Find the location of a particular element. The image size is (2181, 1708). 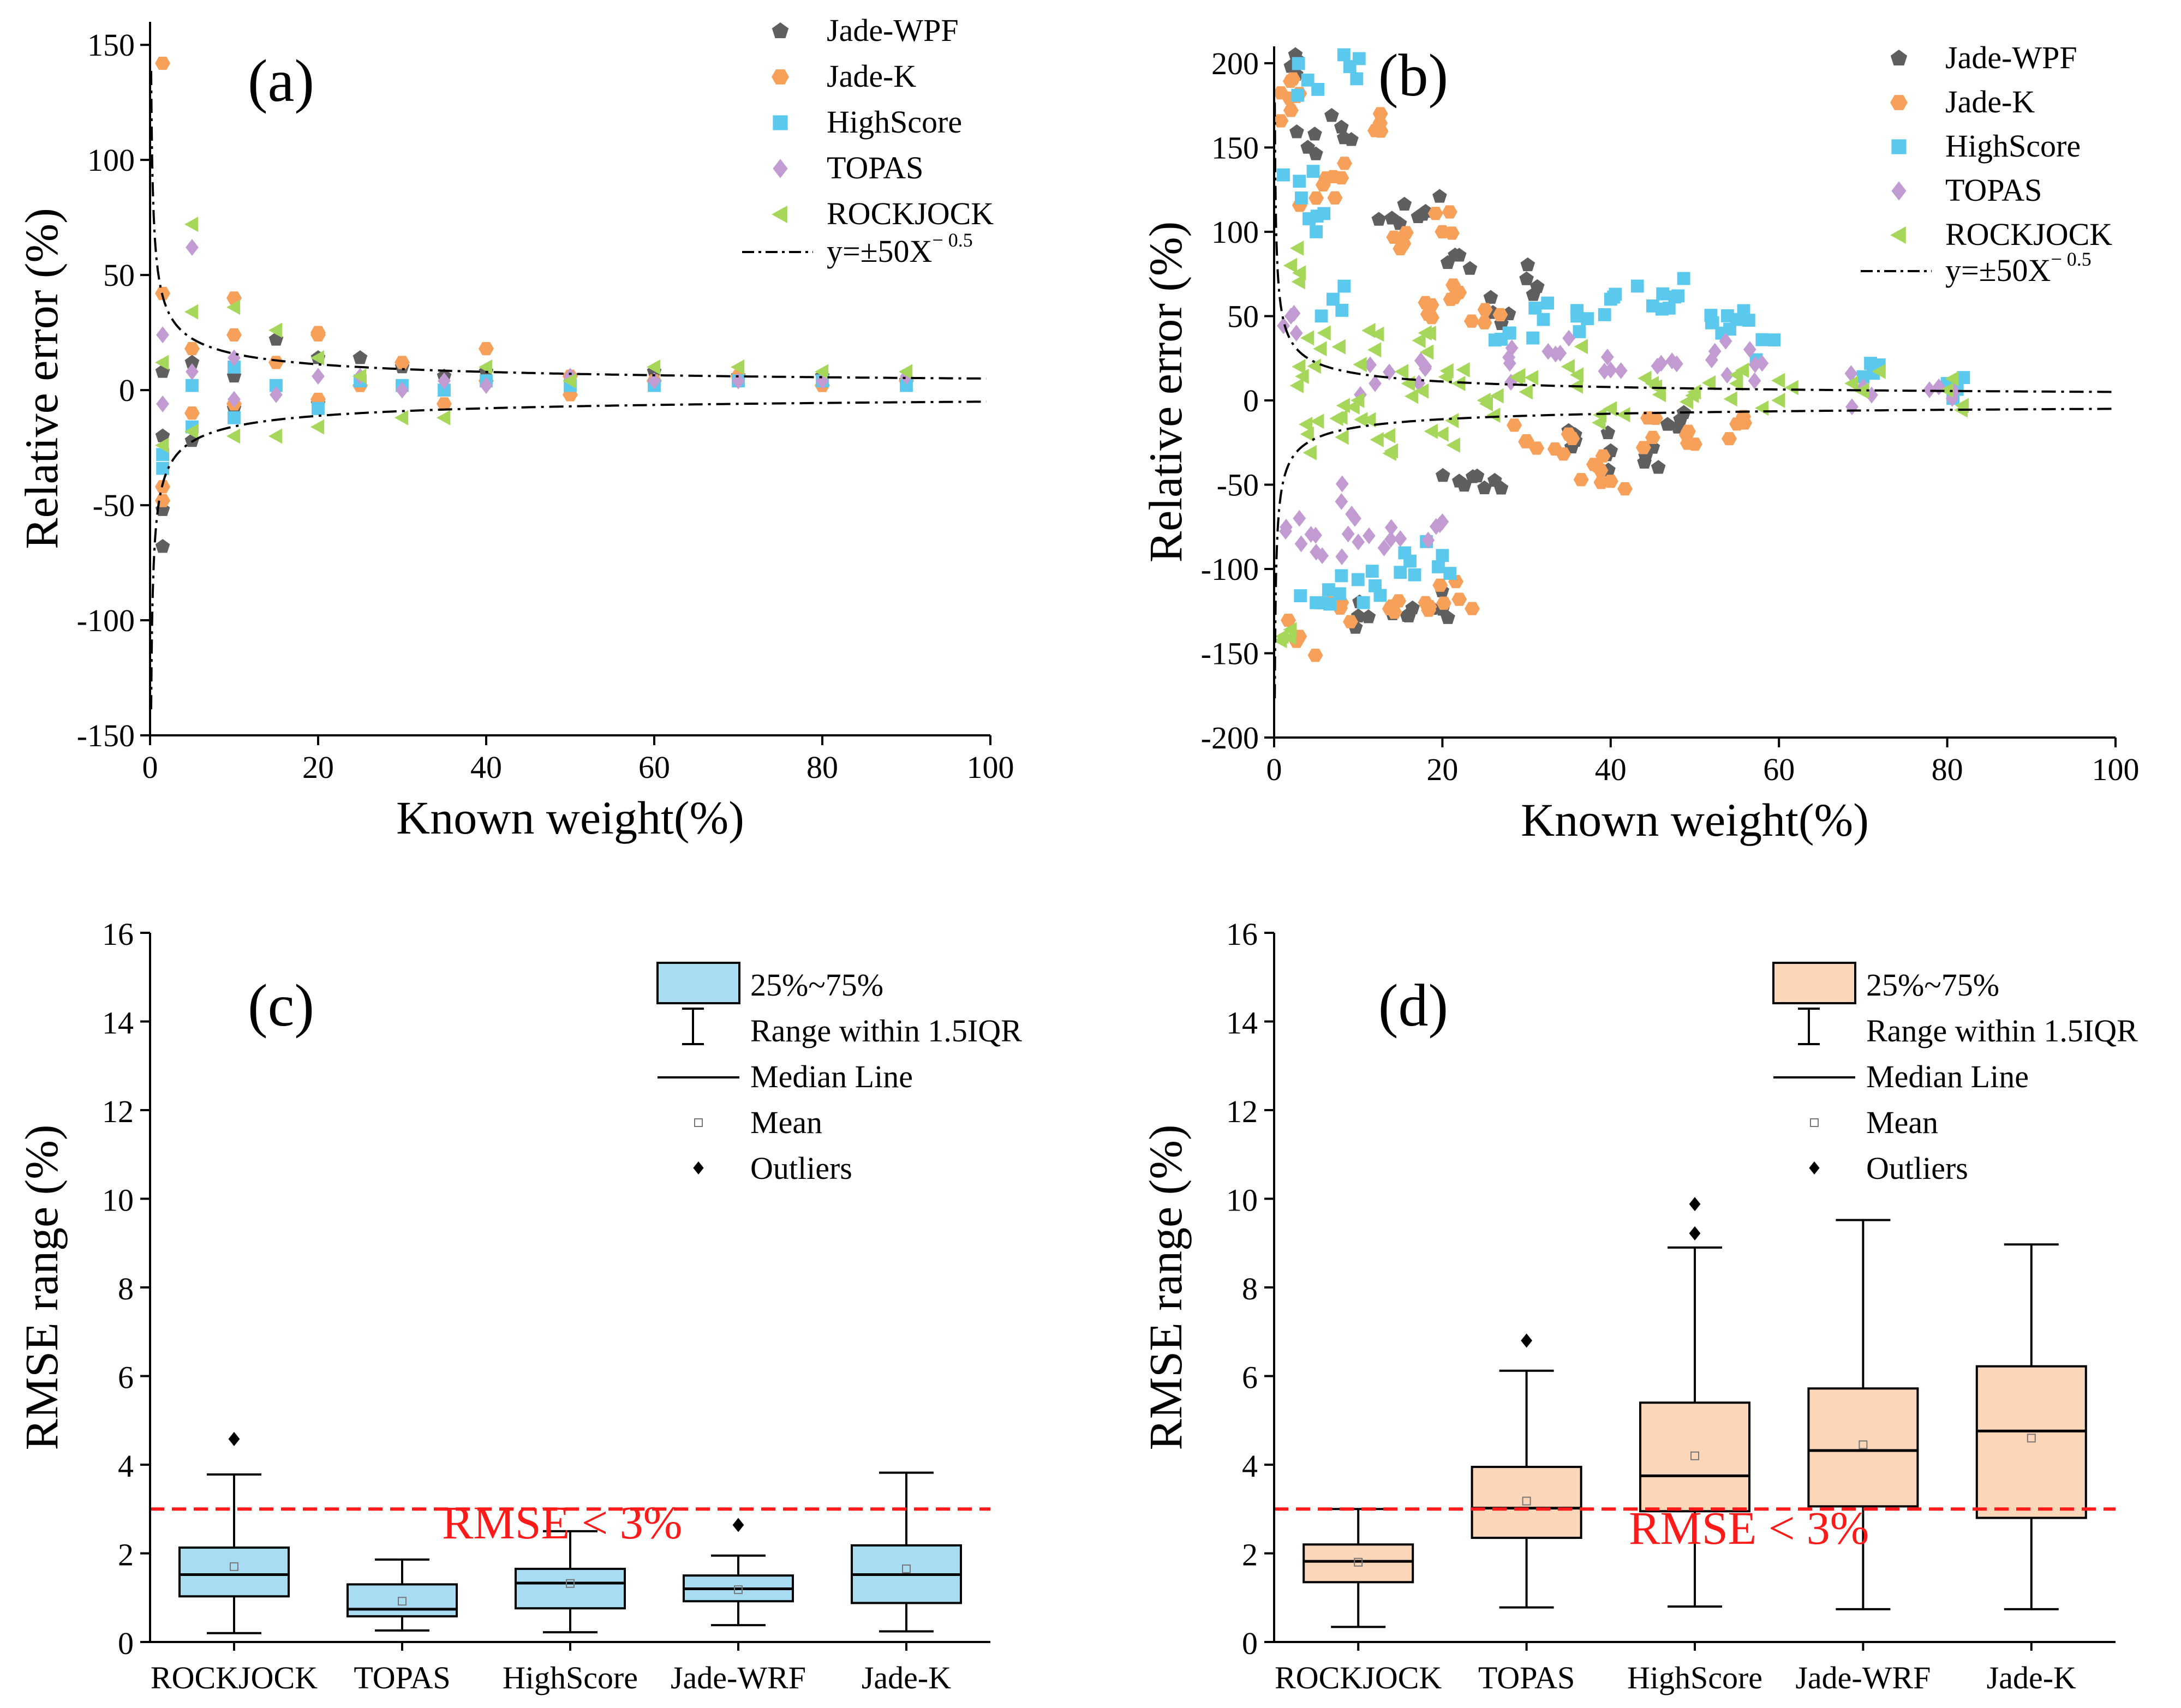

y-axis-title: RMSE range (%) is located at coordinates (41, 1287).